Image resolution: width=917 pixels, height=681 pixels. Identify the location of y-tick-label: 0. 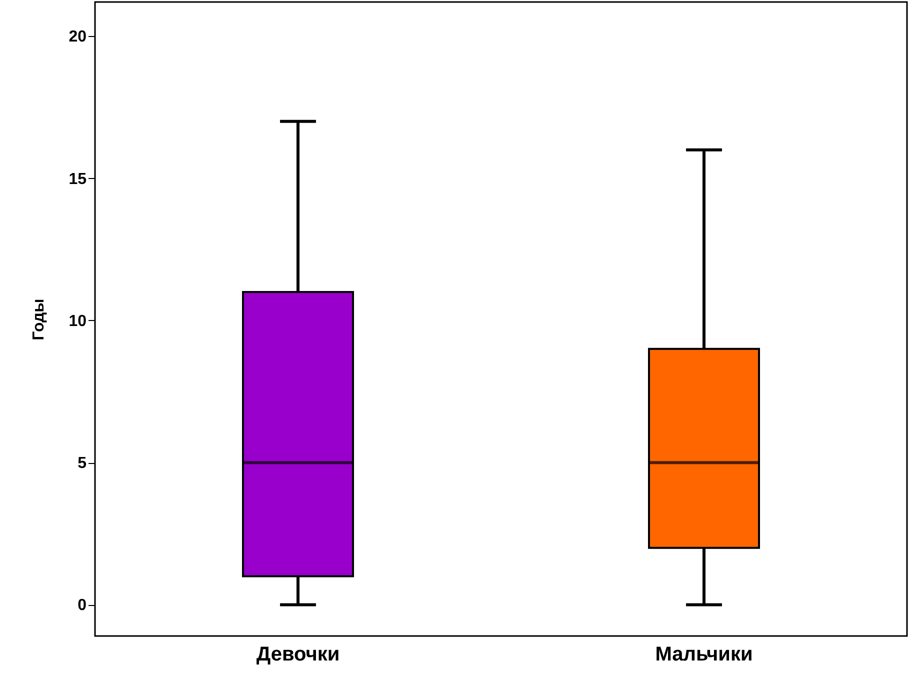
(82, 605).